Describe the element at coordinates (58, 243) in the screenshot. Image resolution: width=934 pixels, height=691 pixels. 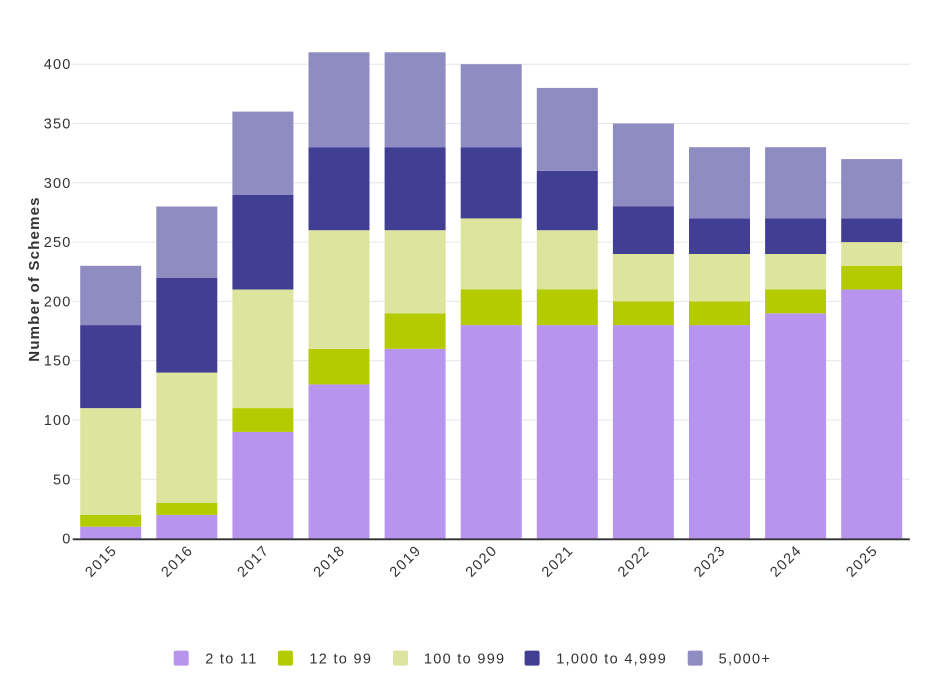
I see `svg-text: 250` at that location.